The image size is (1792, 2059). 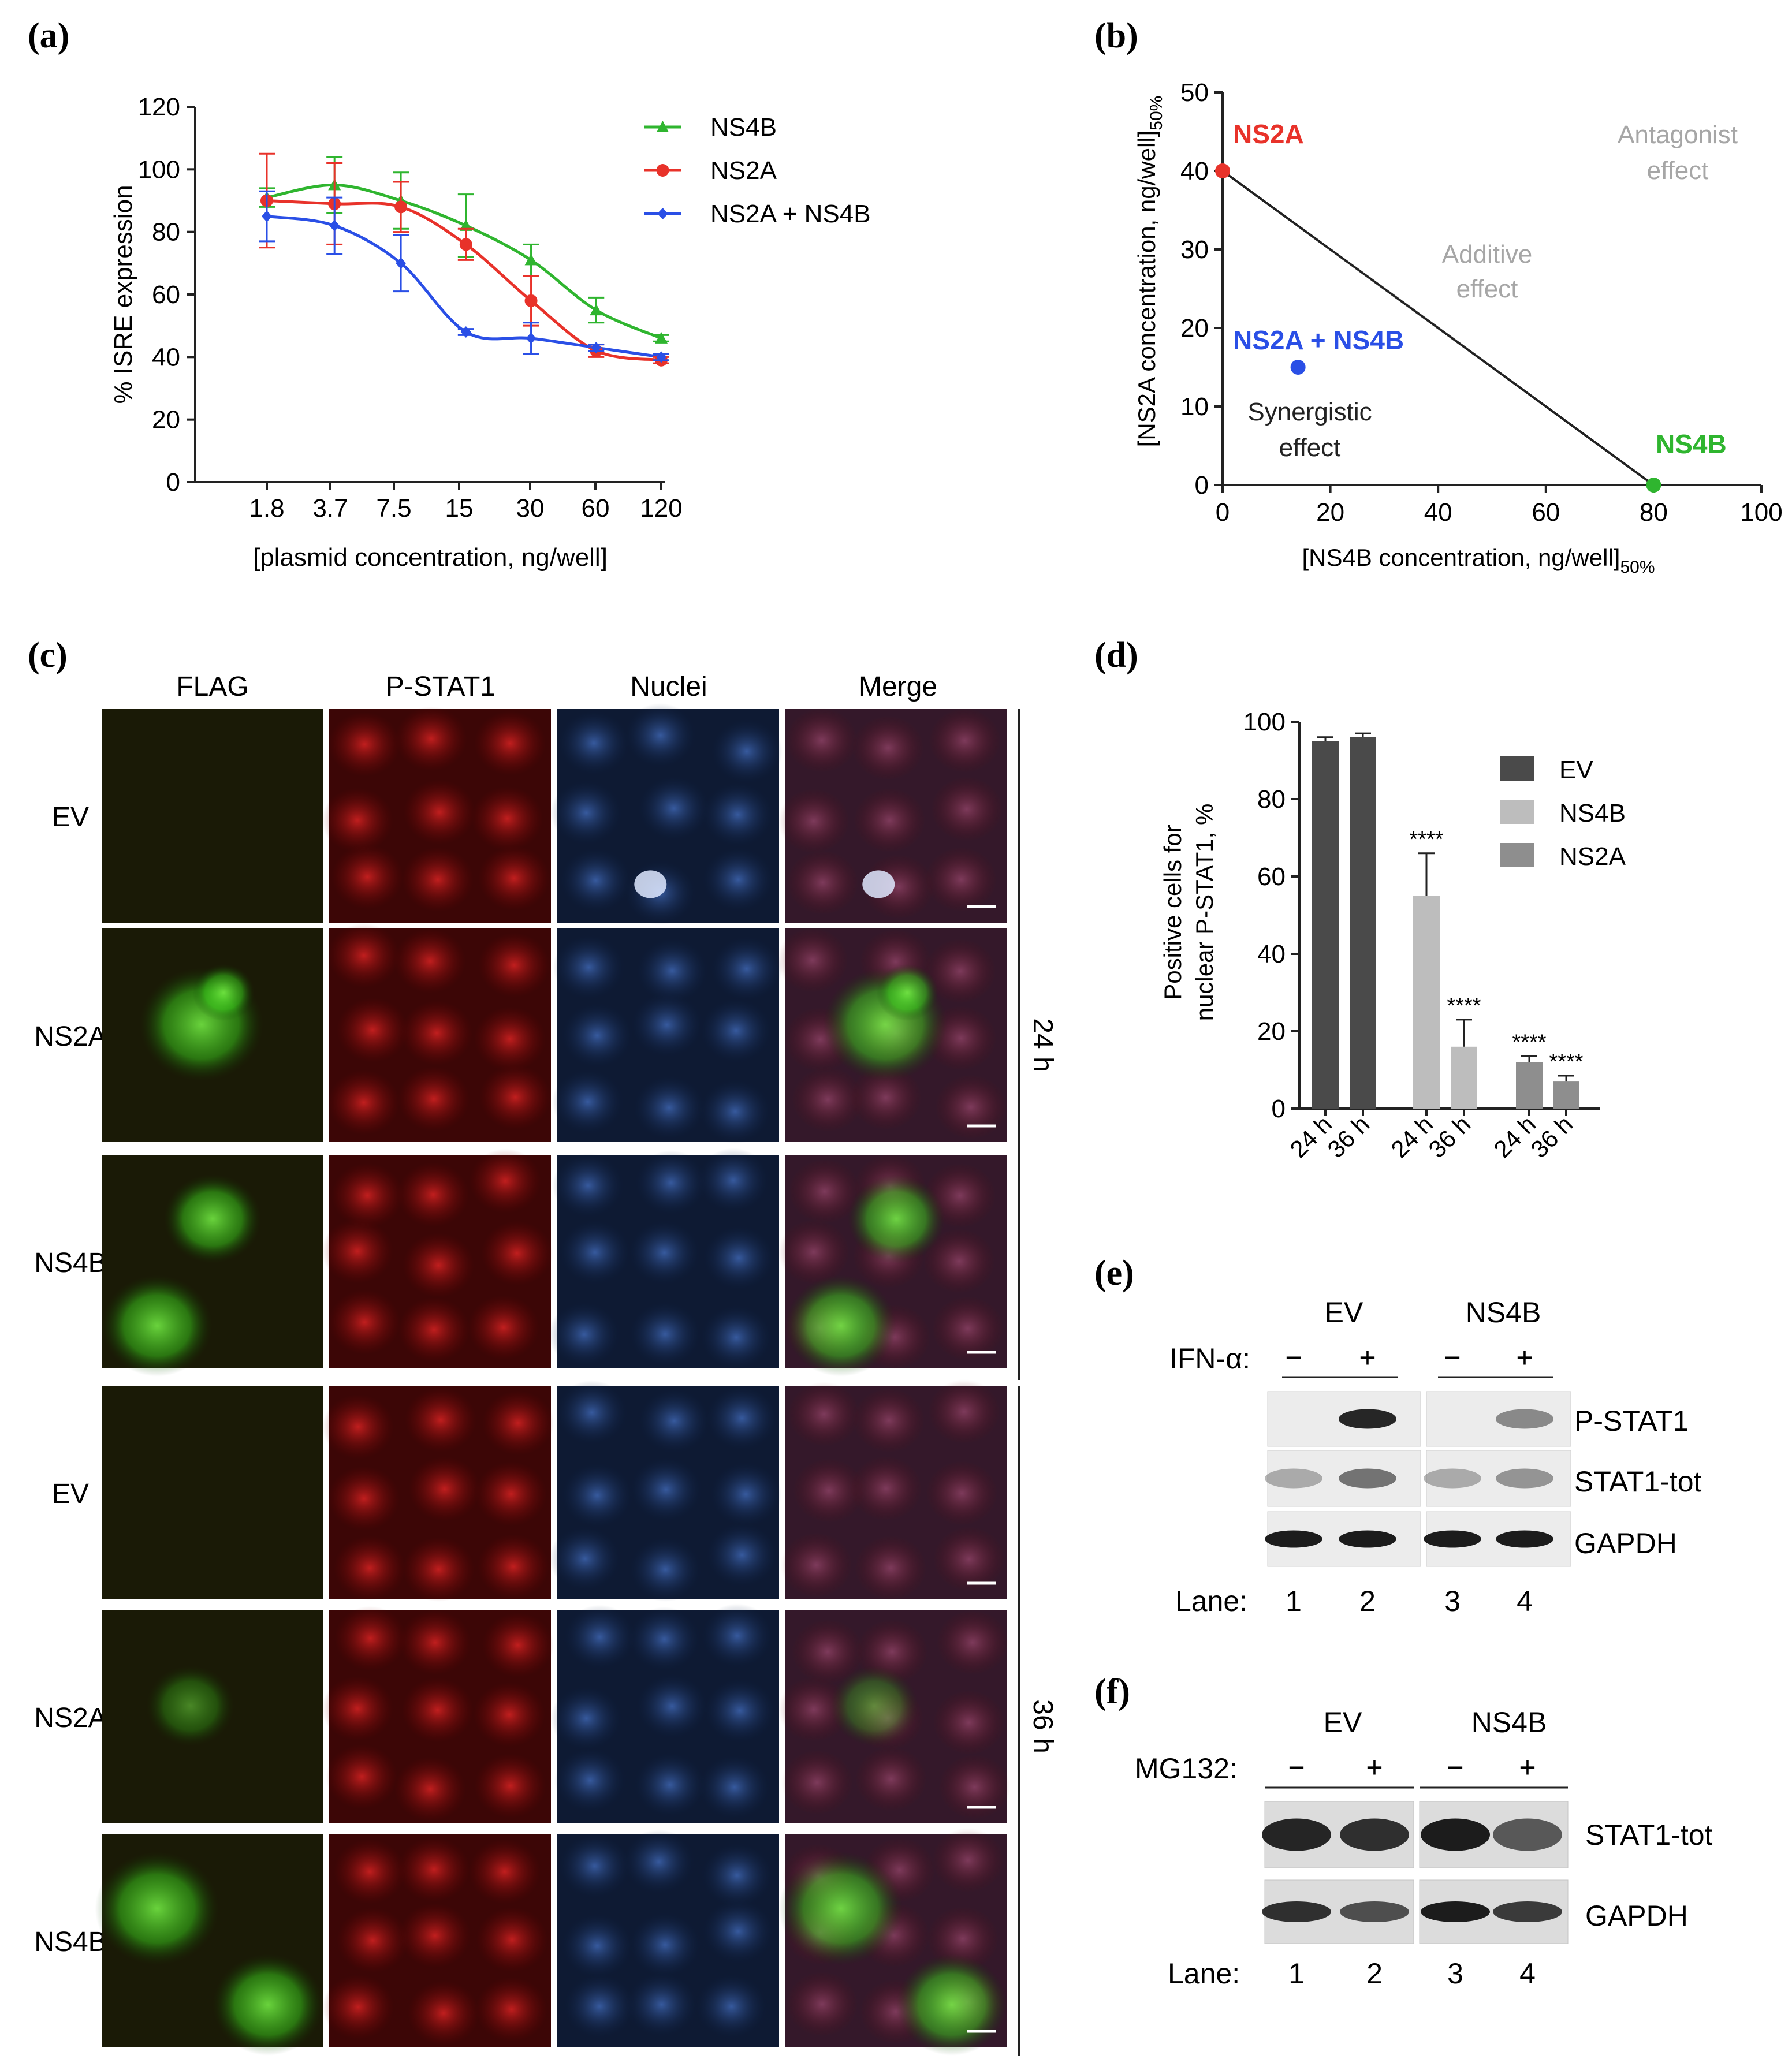 I want to click on micrograph-ns4b-flag-24h, so click(x=213, y=1266).